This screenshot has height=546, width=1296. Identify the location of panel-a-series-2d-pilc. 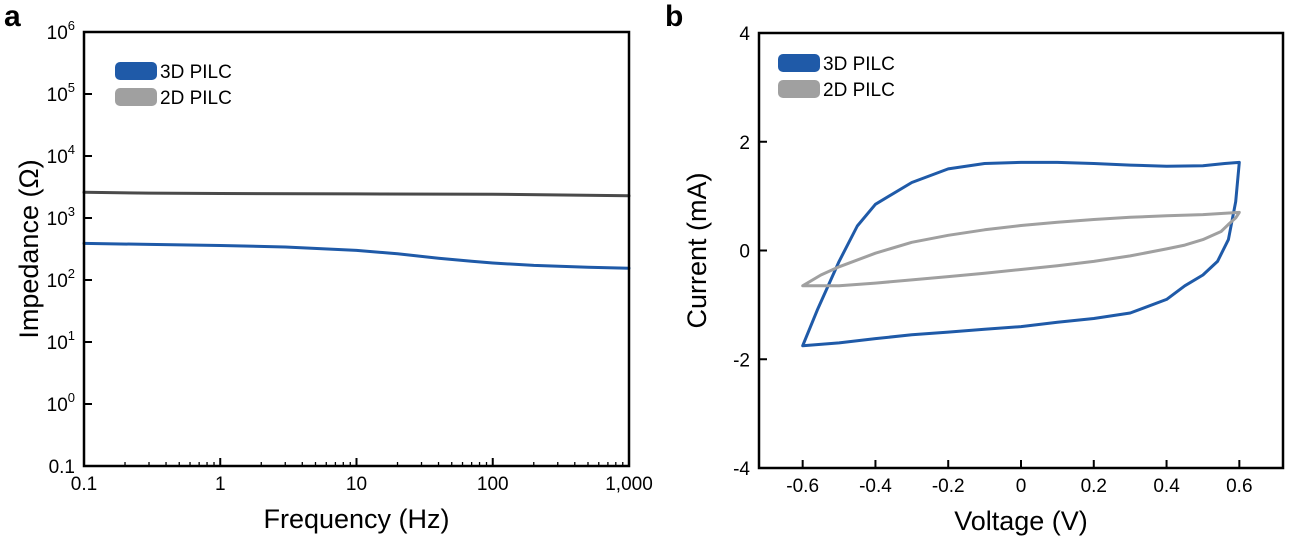
(356, 194).